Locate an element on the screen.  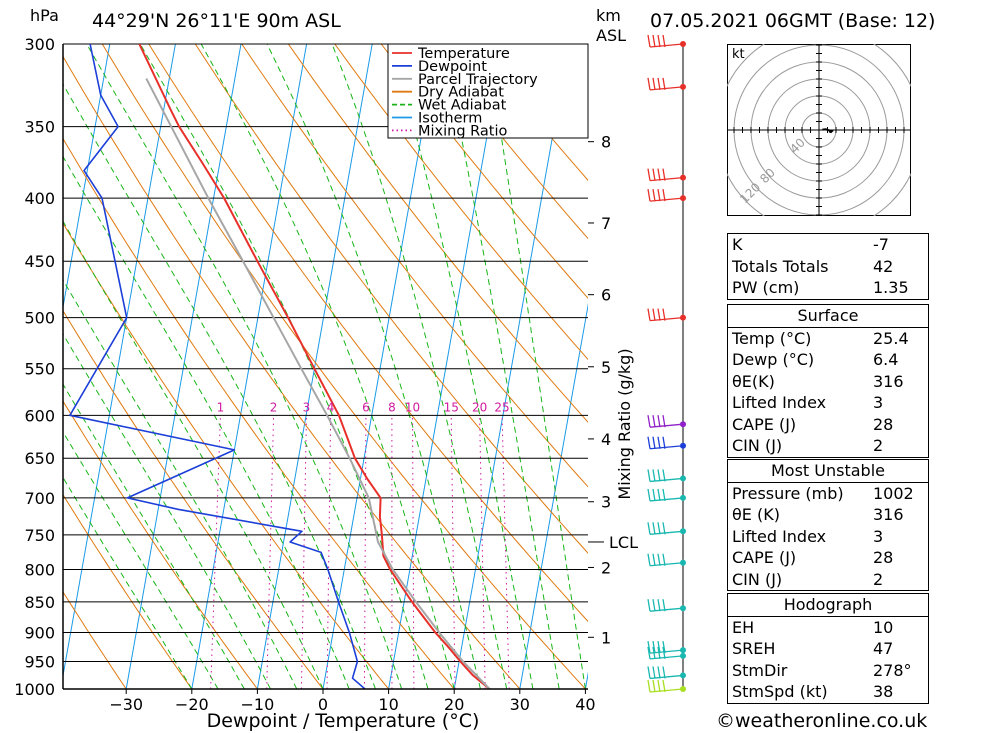
index-row: Dewp (°C) 6.4 is located at coordinates (828, 360).